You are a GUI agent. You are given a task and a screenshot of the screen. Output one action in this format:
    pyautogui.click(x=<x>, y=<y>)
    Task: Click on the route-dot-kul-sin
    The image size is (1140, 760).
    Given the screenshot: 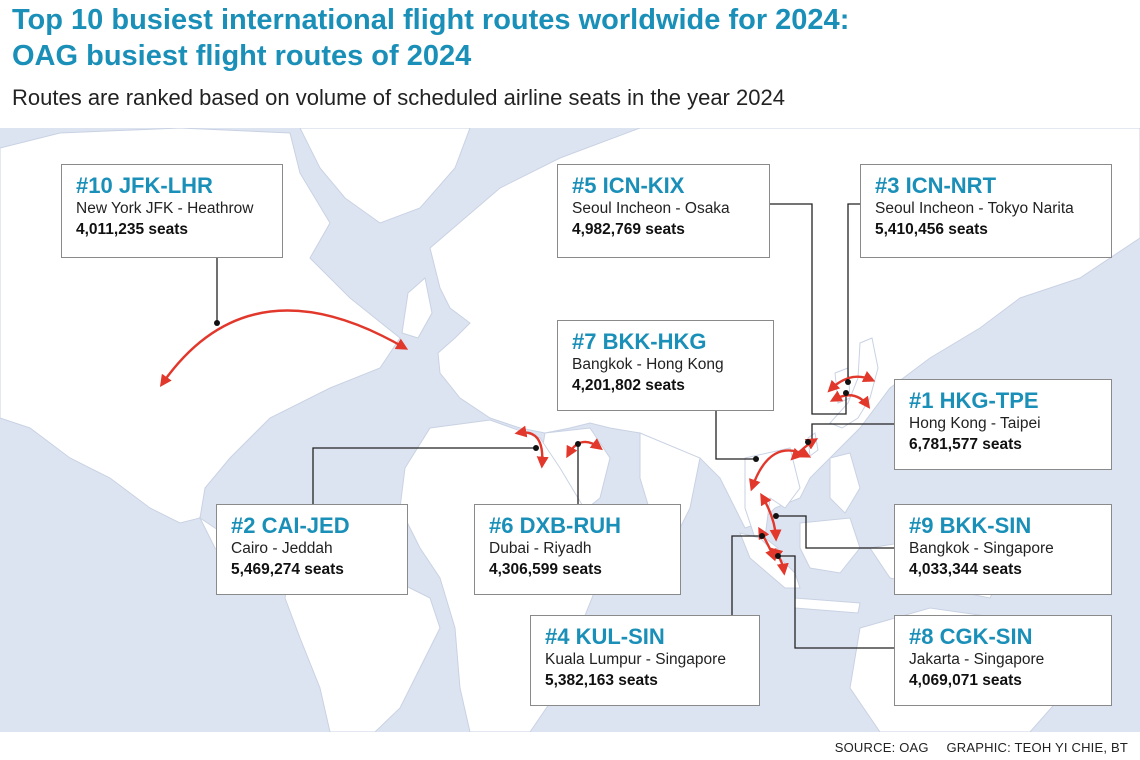 What is the action you would take?
    pyautogui.click(x=762, y=536)
    